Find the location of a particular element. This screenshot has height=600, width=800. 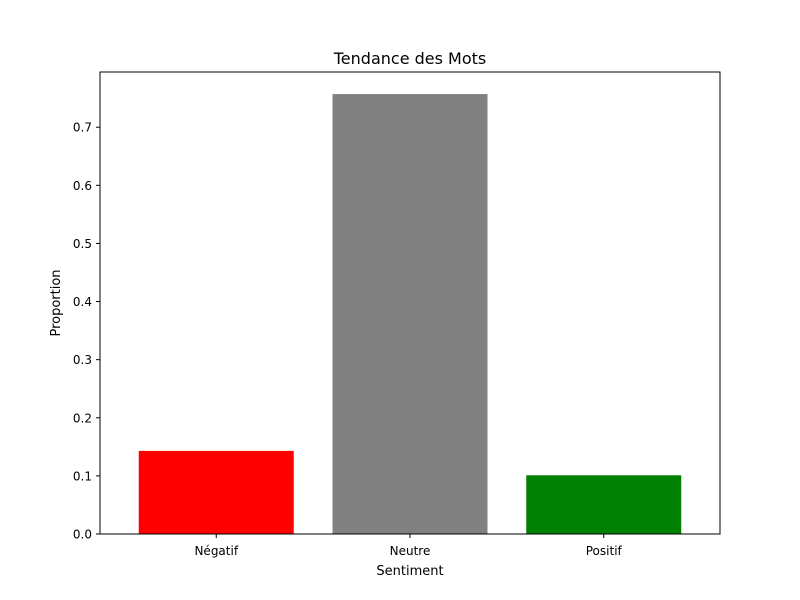

y-axis-label: Proportion is located at coordinates (56, 302).